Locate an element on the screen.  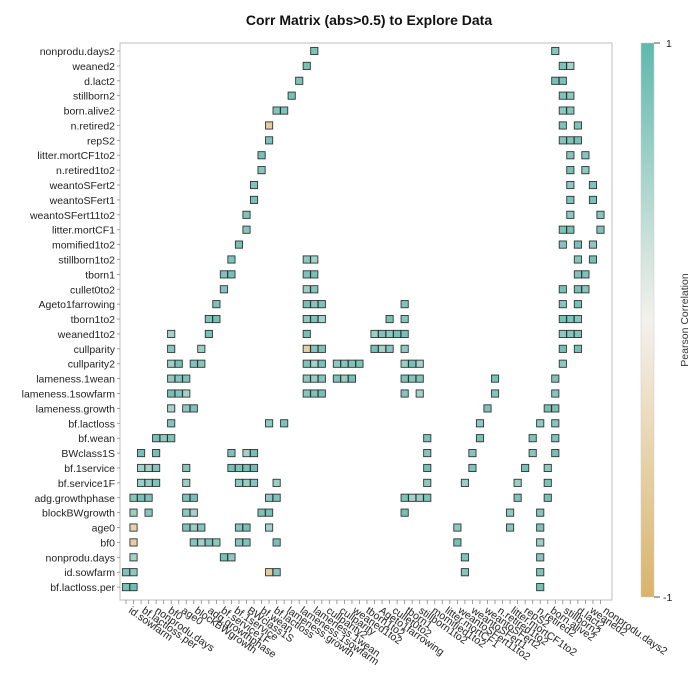
y-tick-label: bf0 is located at coordinates (107, 543).